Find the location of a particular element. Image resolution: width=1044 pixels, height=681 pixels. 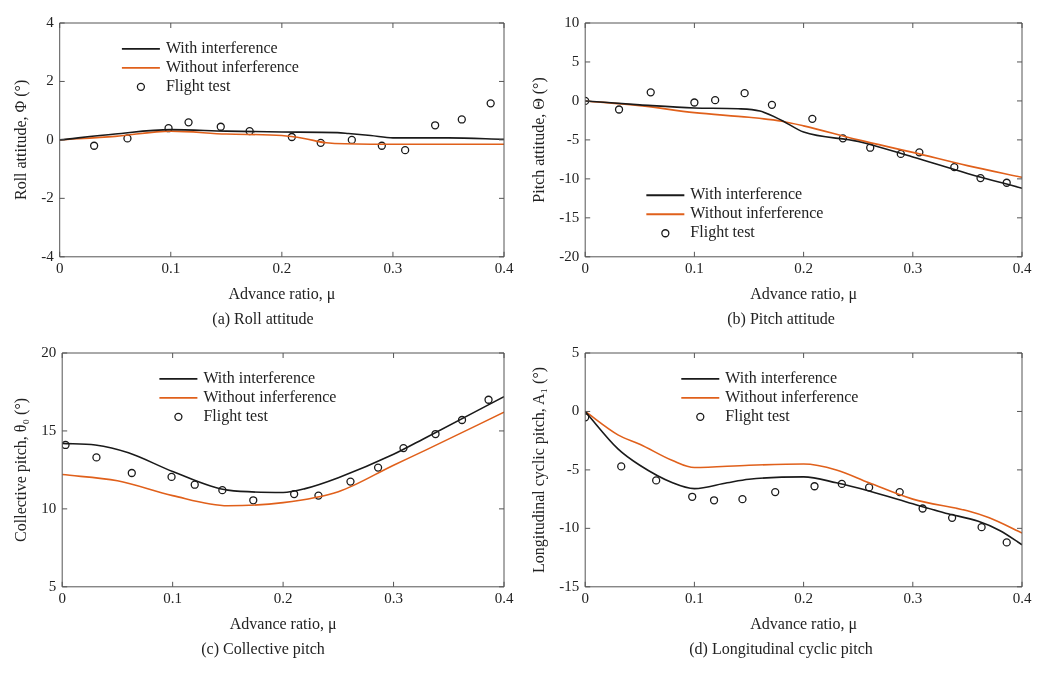

text: (b) Pitch attitude is located at coordinates (781, 319).